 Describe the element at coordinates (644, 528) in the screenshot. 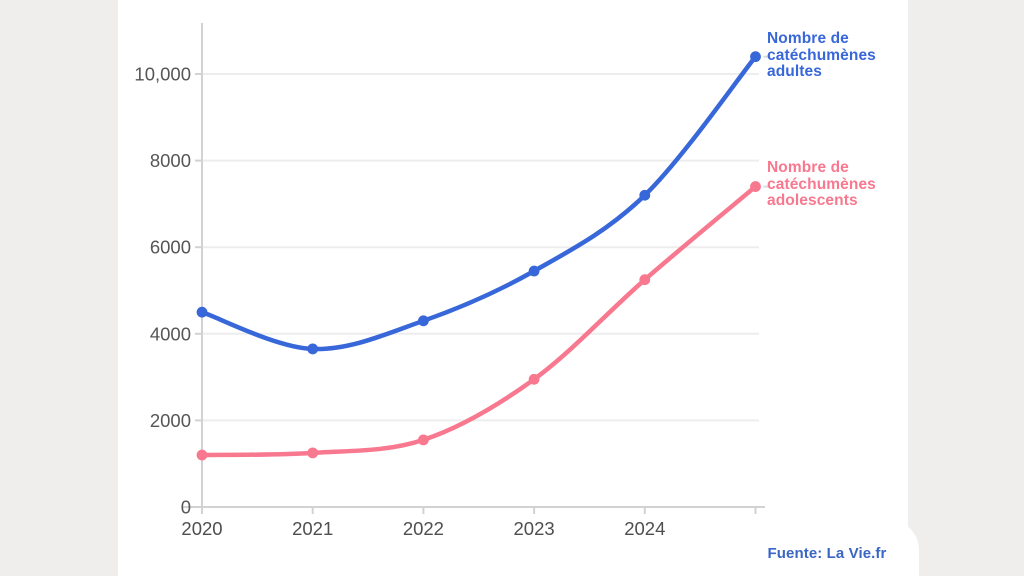

I see `x-tick-label: 2024` at that location.